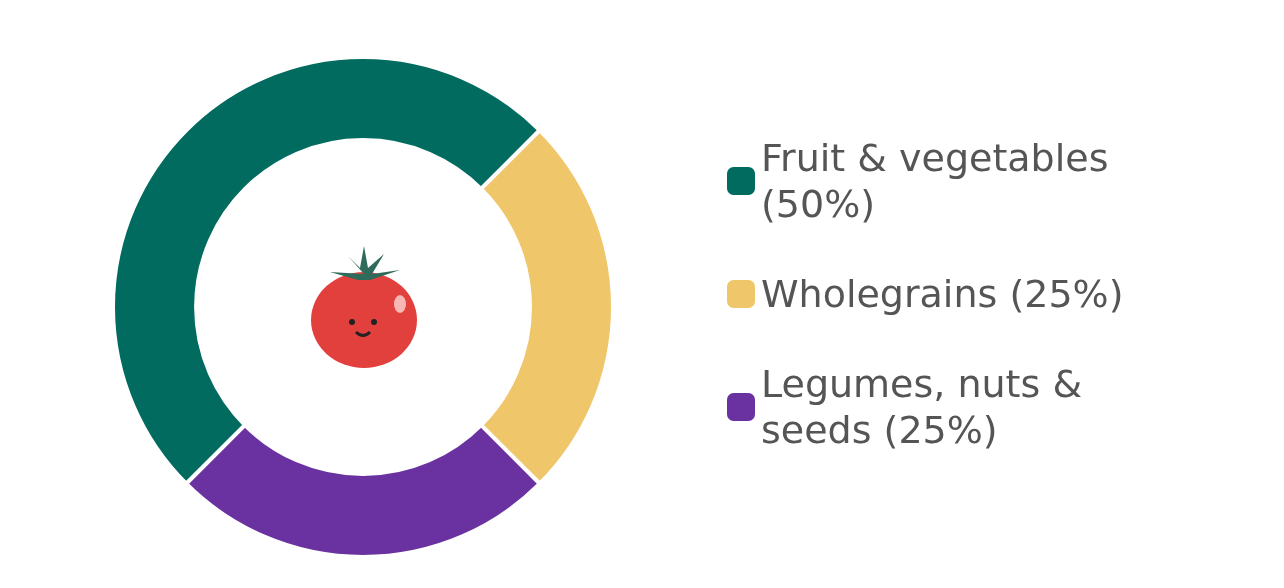 The height and width of the screenshot is (588, 1284). I want to click on legend-label: Wholegrains (25%), so click(942, 294).